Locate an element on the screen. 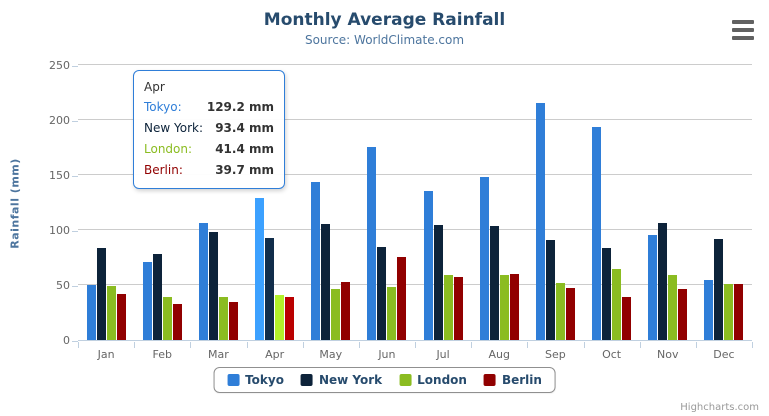 The image size is (769, 416). bar-new-york-sep is located at coordinates (550, 290).